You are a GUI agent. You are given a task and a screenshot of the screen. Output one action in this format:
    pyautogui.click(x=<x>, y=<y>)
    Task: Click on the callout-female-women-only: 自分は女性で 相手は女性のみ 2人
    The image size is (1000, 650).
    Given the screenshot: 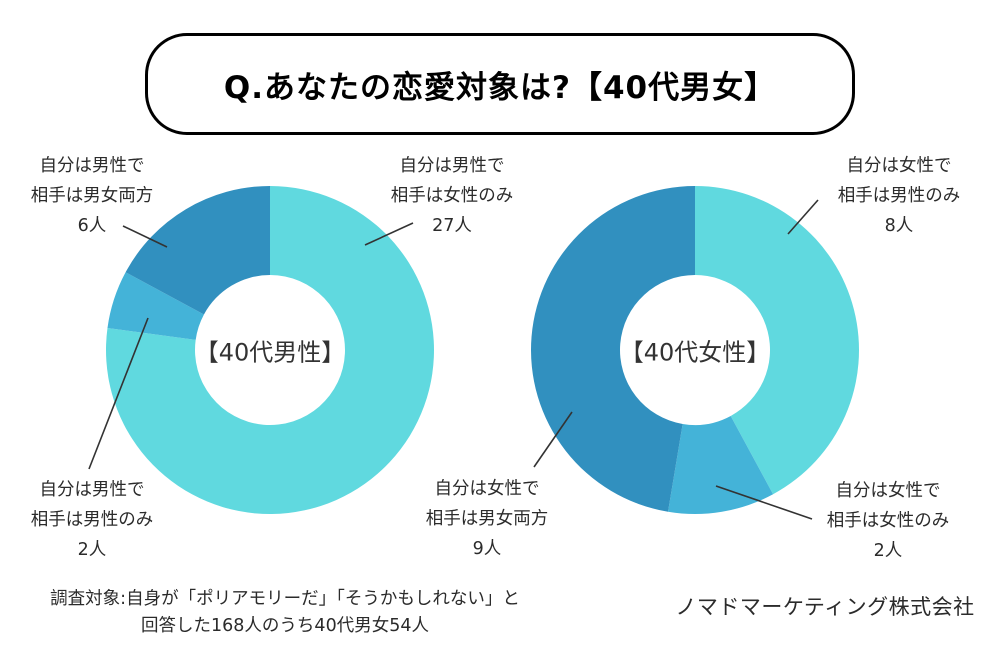 What is the action you would take?
    pyautogui.click(x=888, y=521)
    